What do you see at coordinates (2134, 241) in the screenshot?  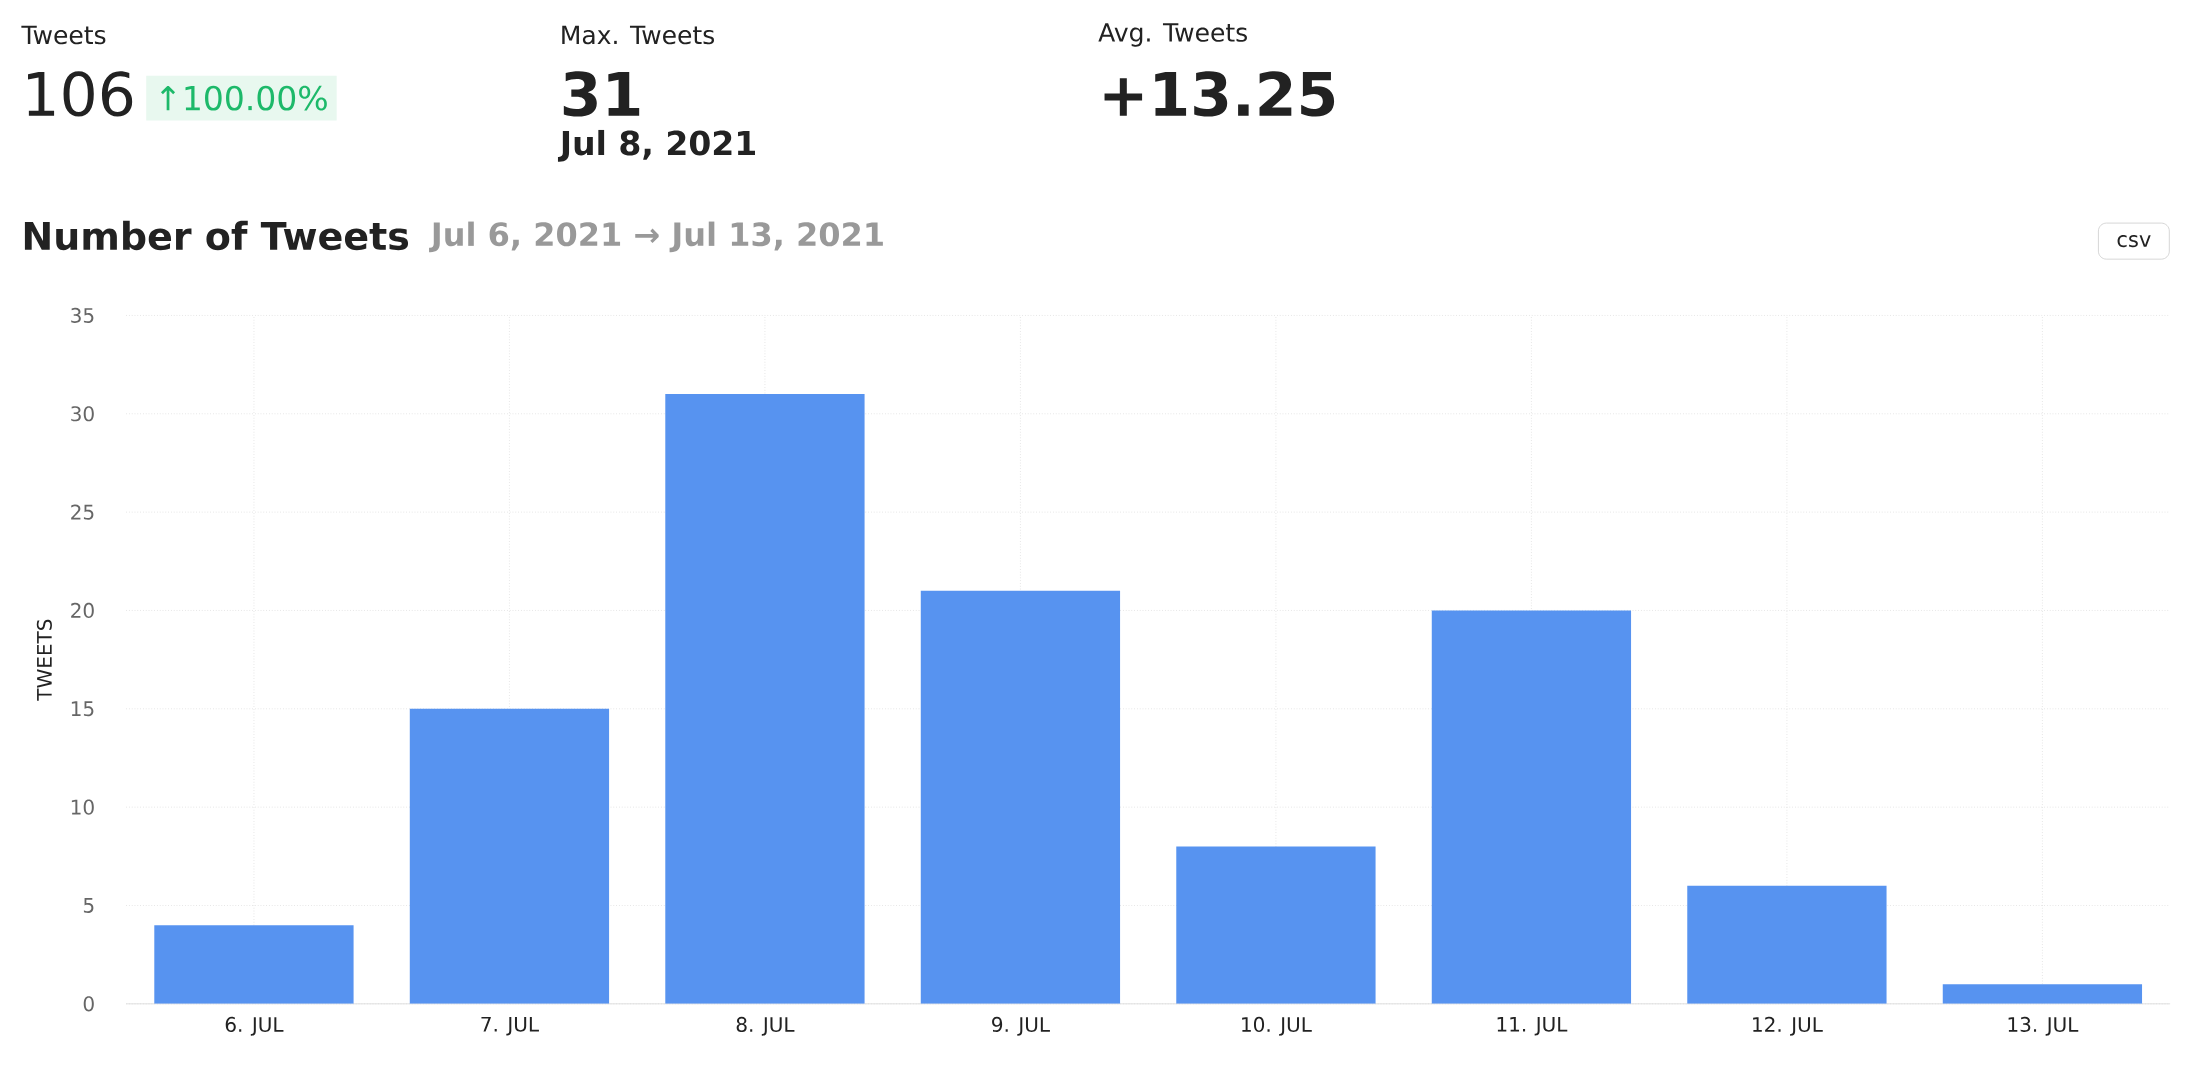 I see `text: csv` at bounding box center [2134, 241].